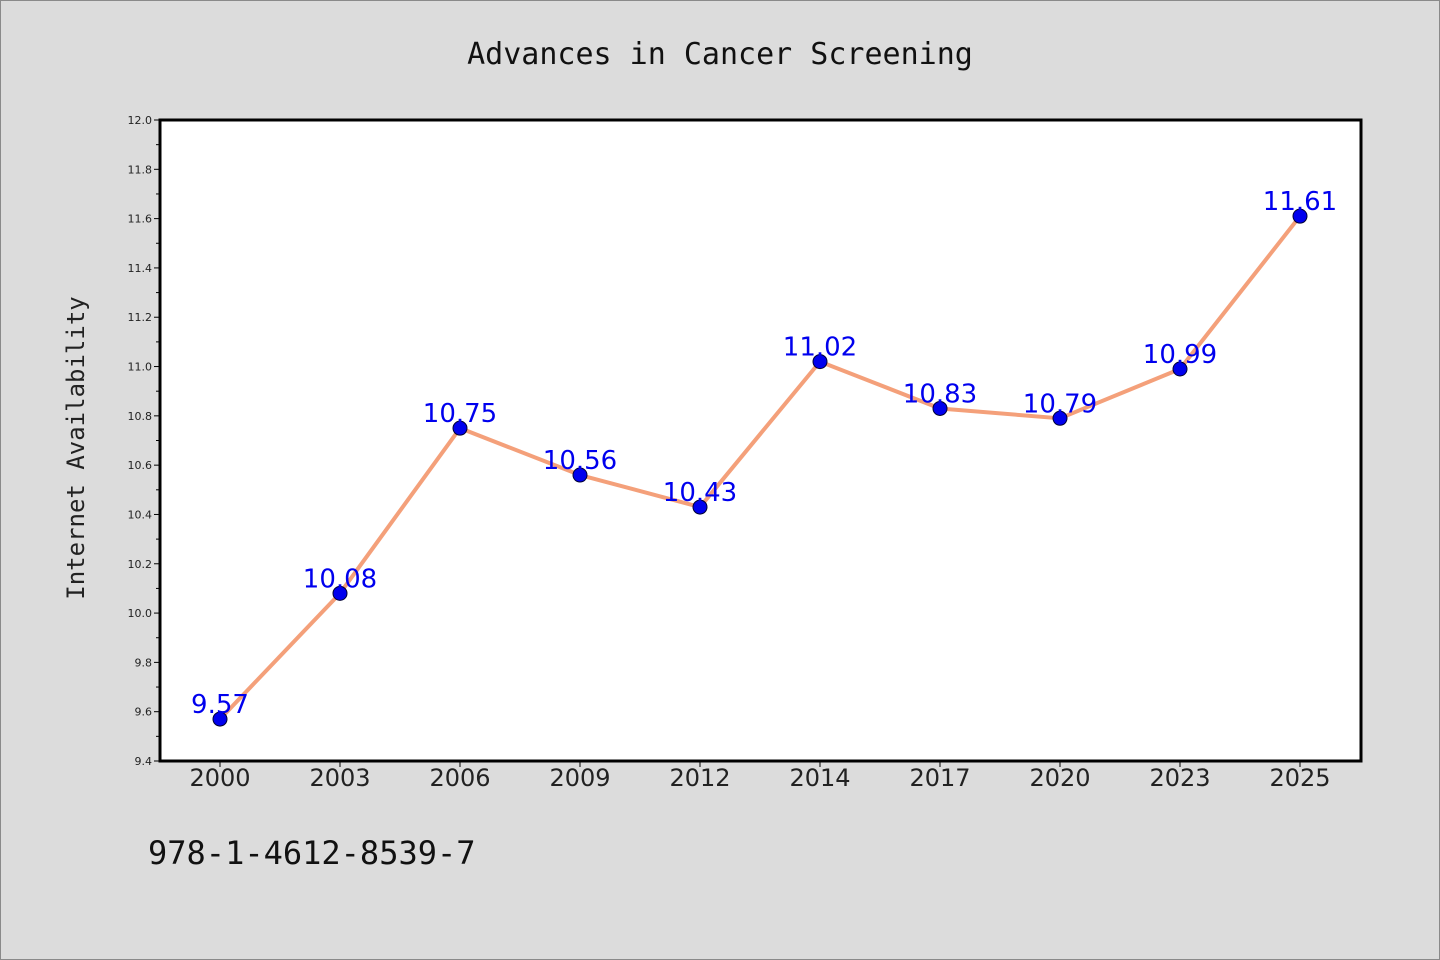  Describe the element at coordinates (940, 394) in the screenshot. I see `data-label: 10.83` at that location.